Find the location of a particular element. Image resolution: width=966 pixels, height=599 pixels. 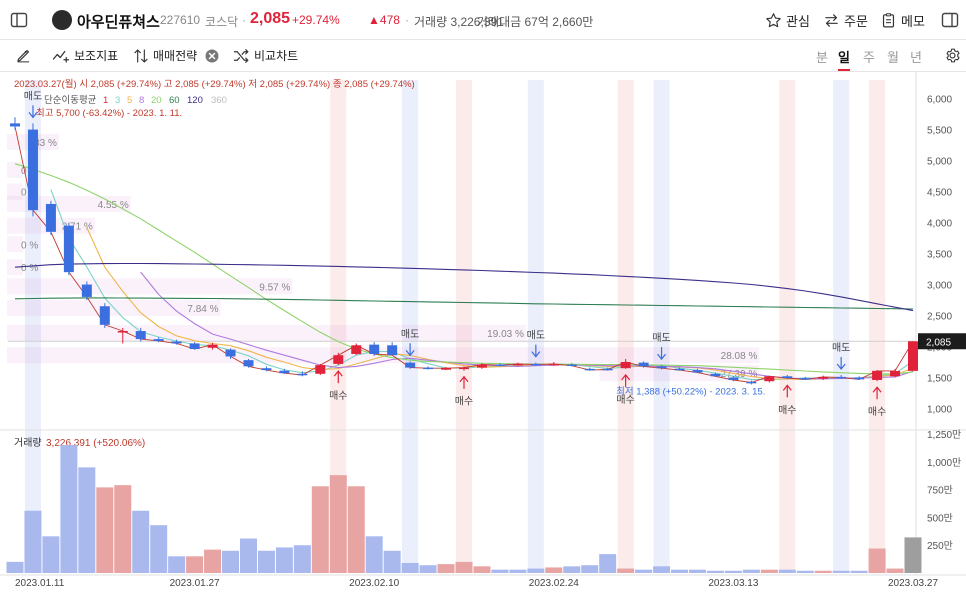

high-price-note: 최고 5,700 (-63.42%) - 2023. 1. 11. is located at coordinates (109, 113).